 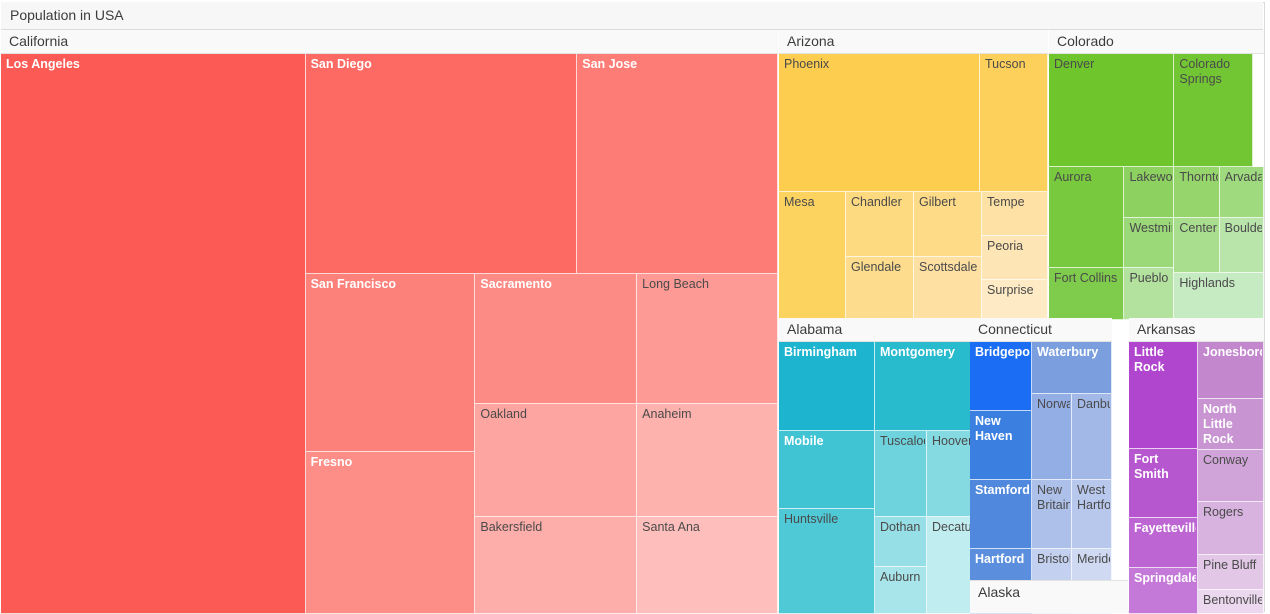 I want to click on treemap-tile: Danbury, so click(x=1092, y=436).